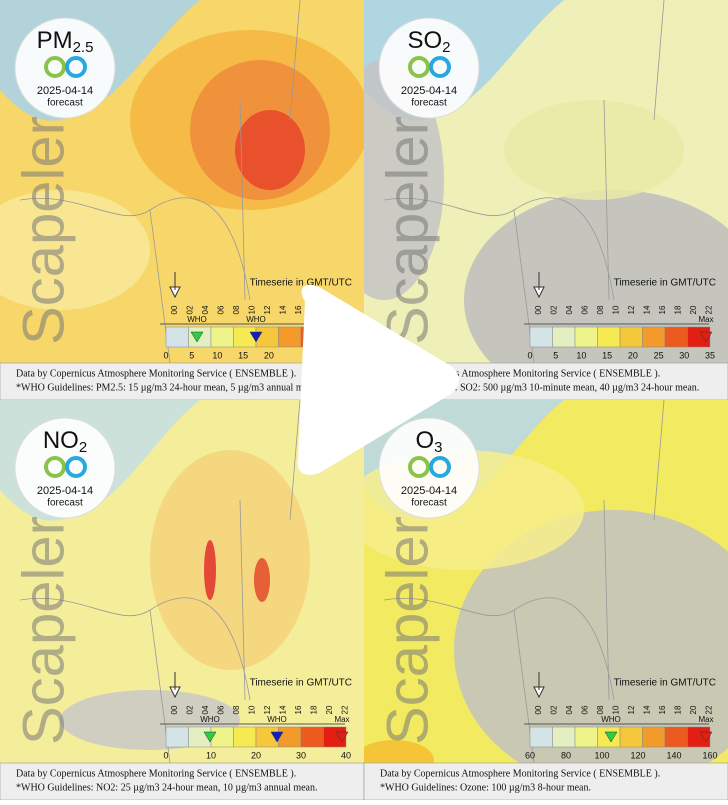 The width and height of the screenshot is (728, 805). What do you see at coordinates (346, 755) in the screenshot?
I see `scale-label: 40` at bounding box center [346, 755].